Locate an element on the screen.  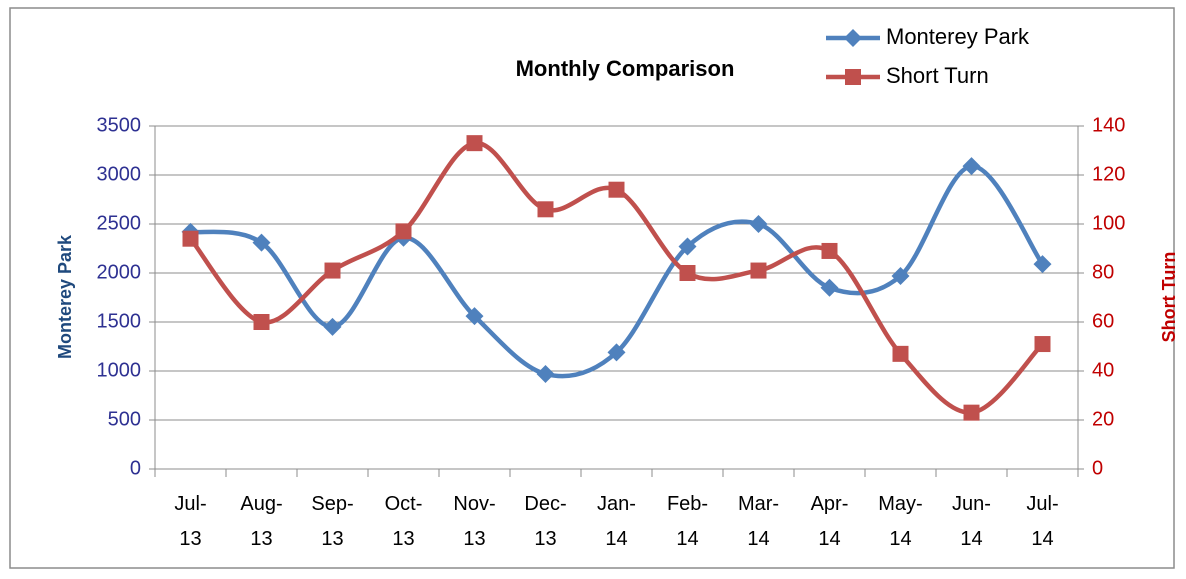
legend-label: Monterey Park is located at coordinates (958, 36).